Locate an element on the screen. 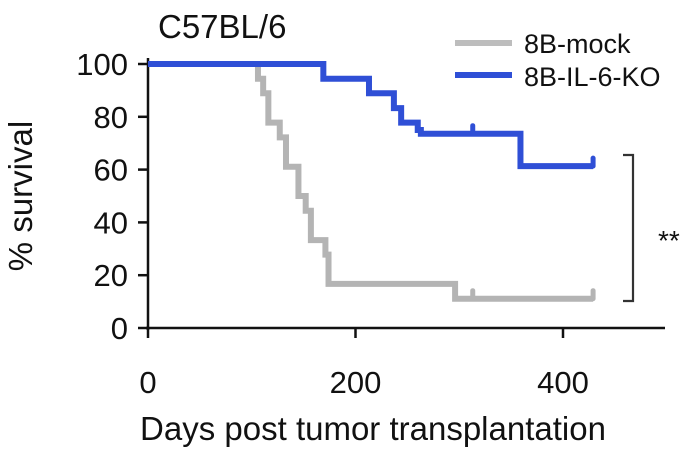 The width and height of the screenshot is (700, 451). legend-label-mock: 8B-mock is located at coordinates (577, 44).